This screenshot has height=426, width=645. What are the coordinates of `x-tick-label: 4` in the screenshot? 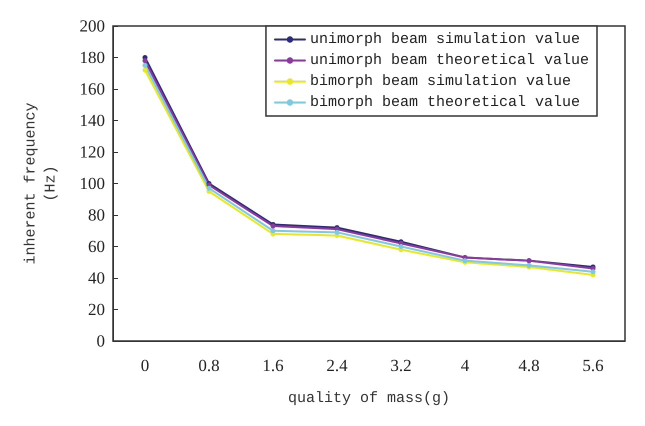 It's located at (465, 365).